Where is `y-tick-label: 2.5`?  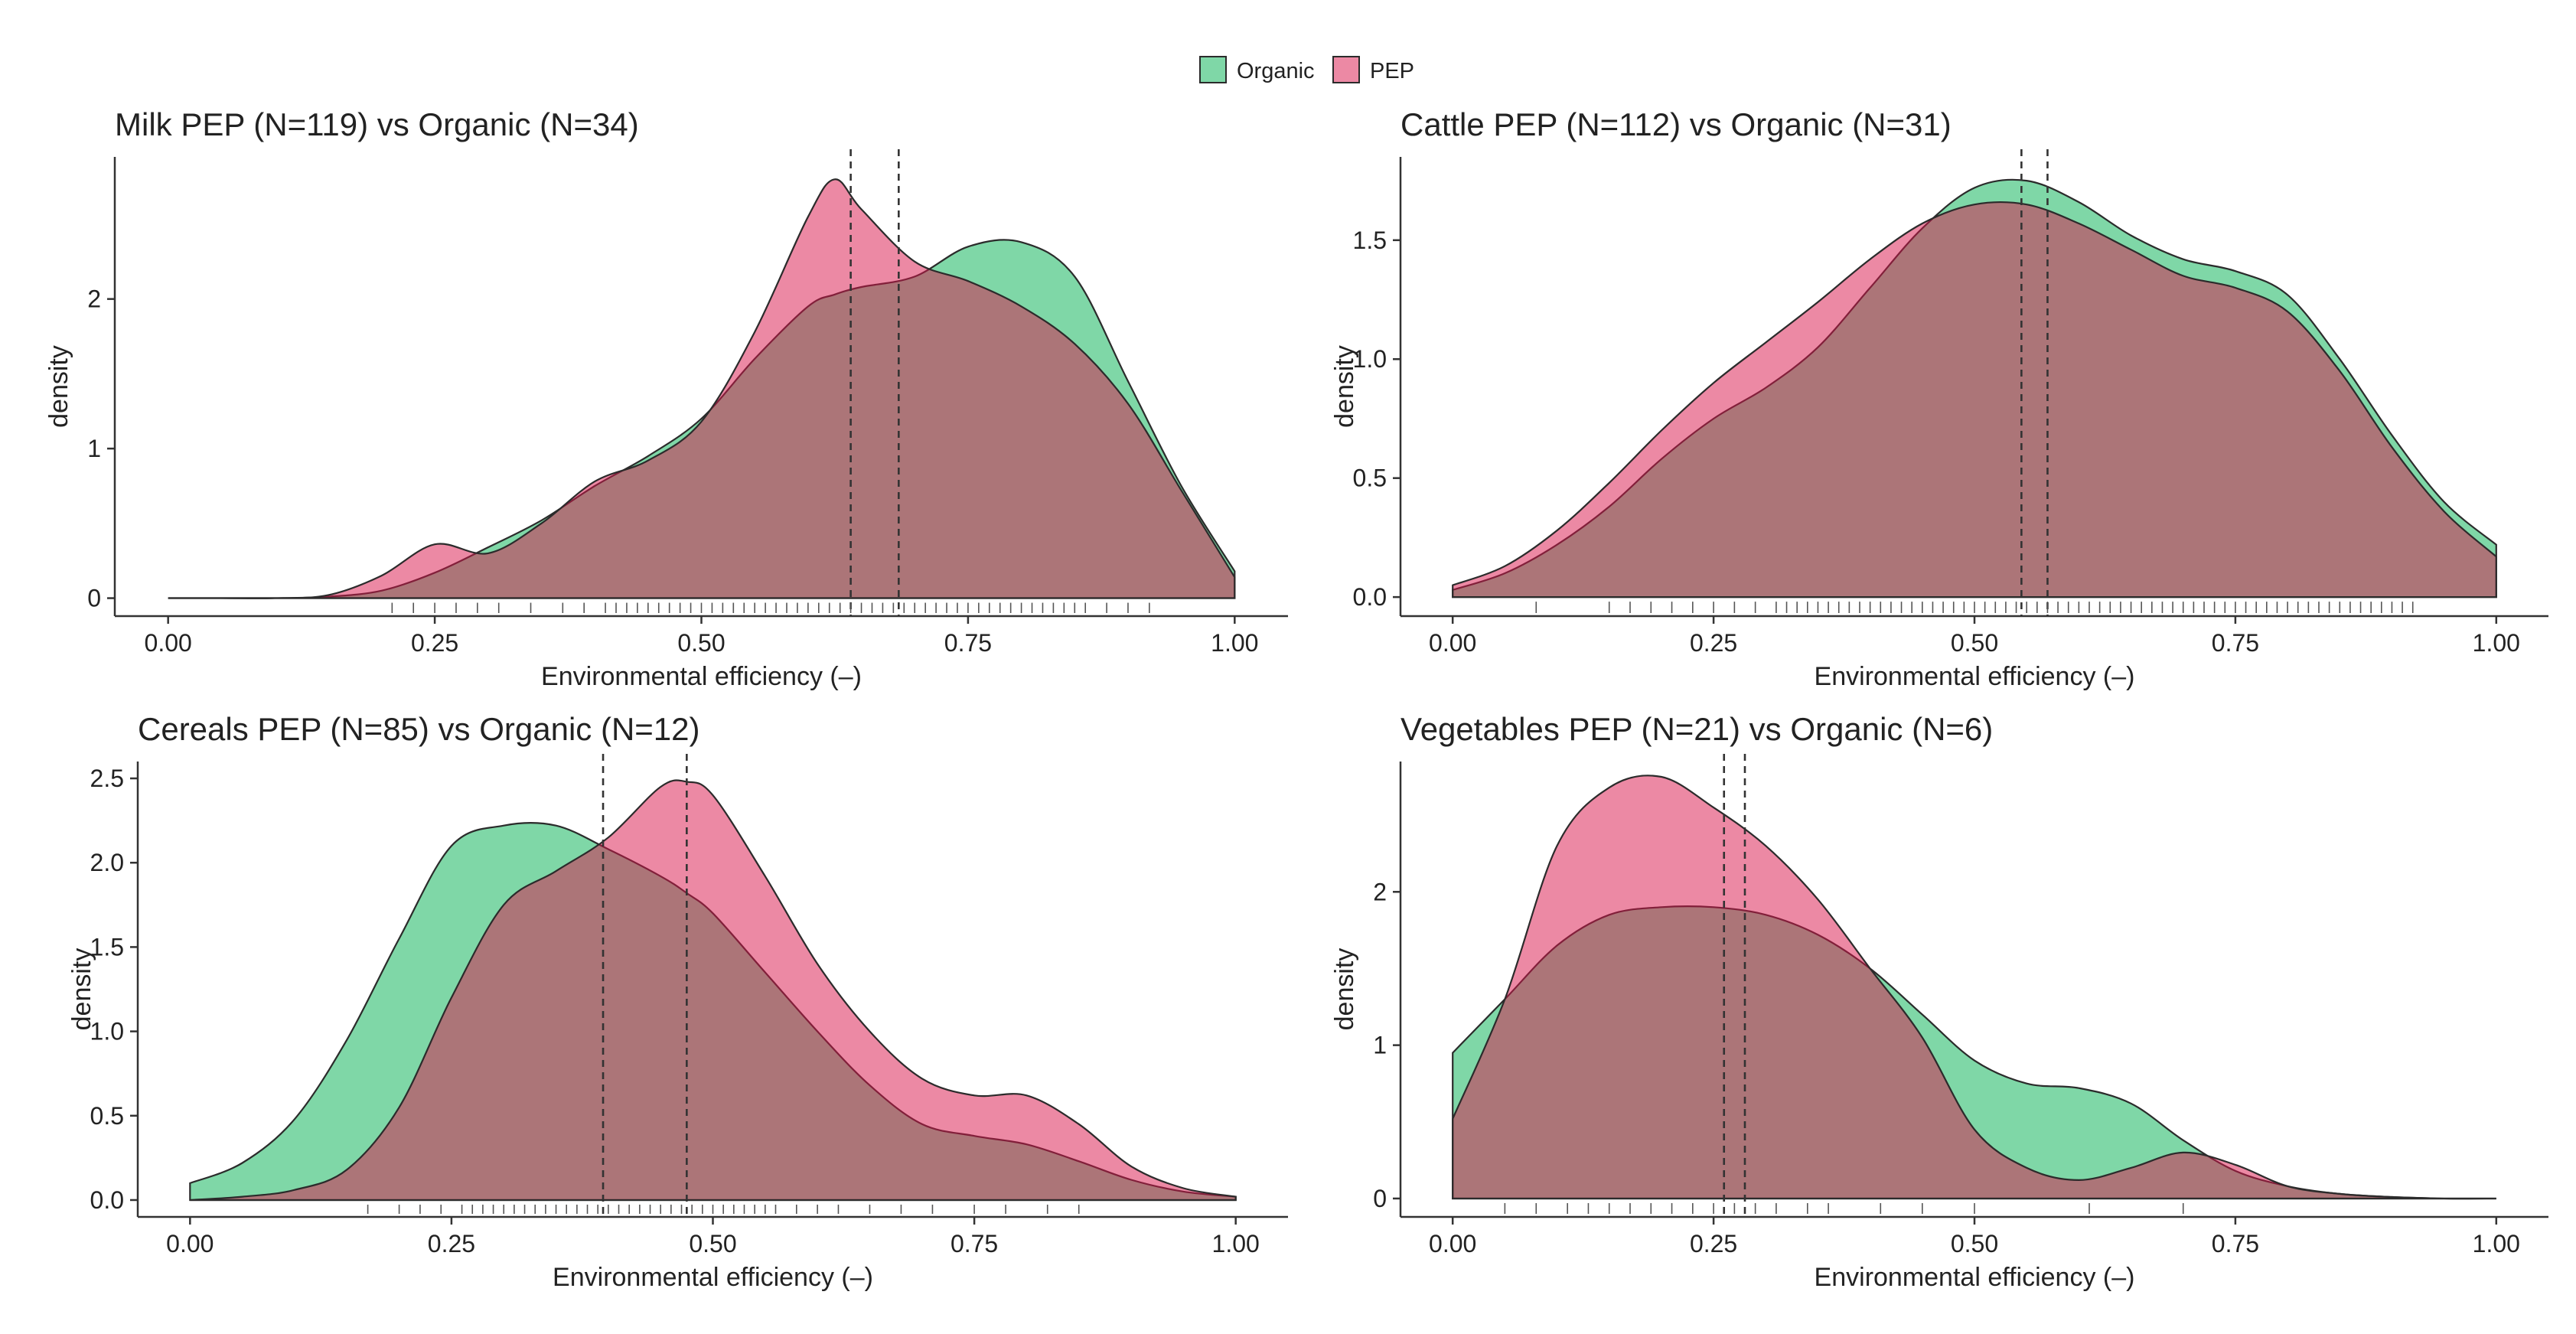
y-tick-label: 2.5 is located at coordinates (107, 779).